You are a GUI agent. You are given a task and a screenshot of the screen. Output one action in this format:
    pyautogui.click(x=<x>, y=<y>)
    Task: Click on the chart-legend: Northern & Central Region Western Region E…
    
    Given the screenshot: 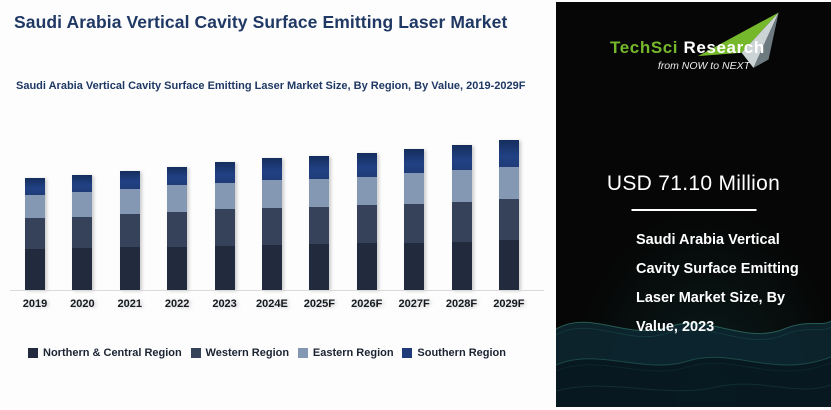 What is the action you would take?
    pyautogui.click(x=267, y=353)
    